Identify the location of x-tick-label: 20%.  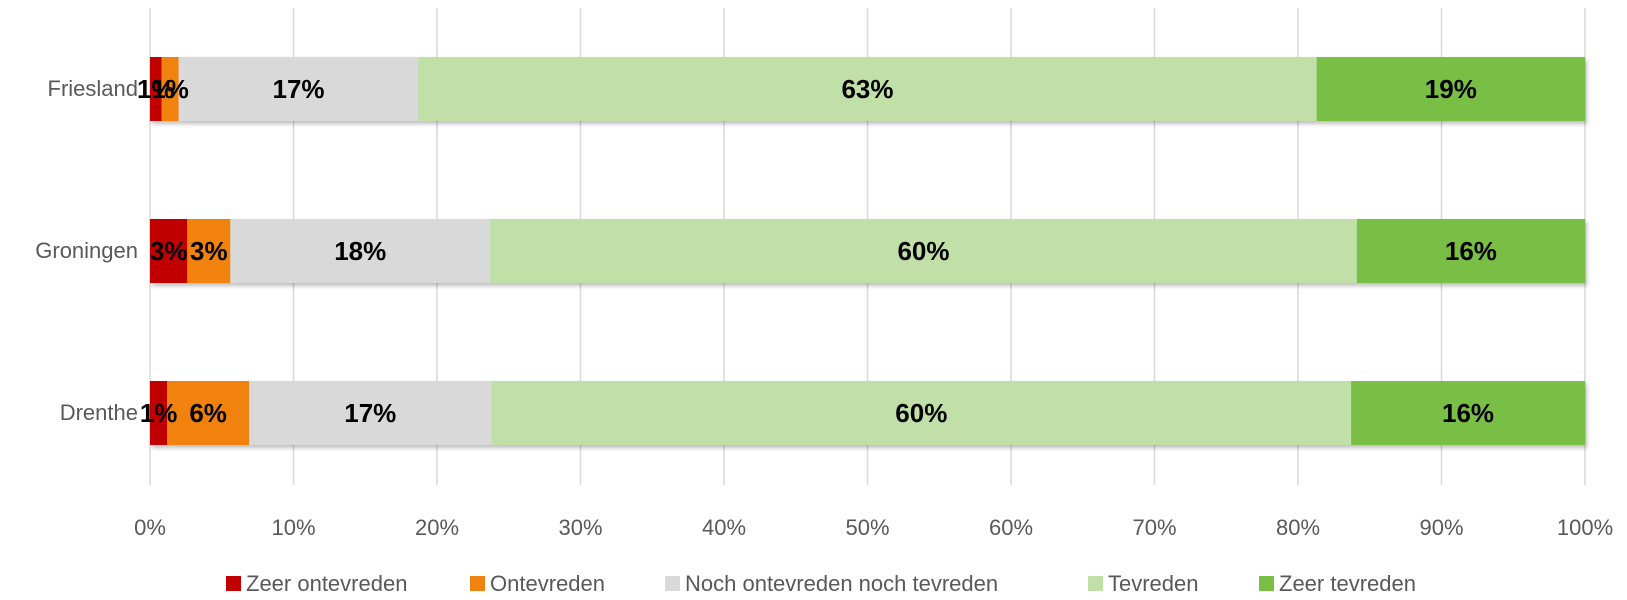
(437, 527).